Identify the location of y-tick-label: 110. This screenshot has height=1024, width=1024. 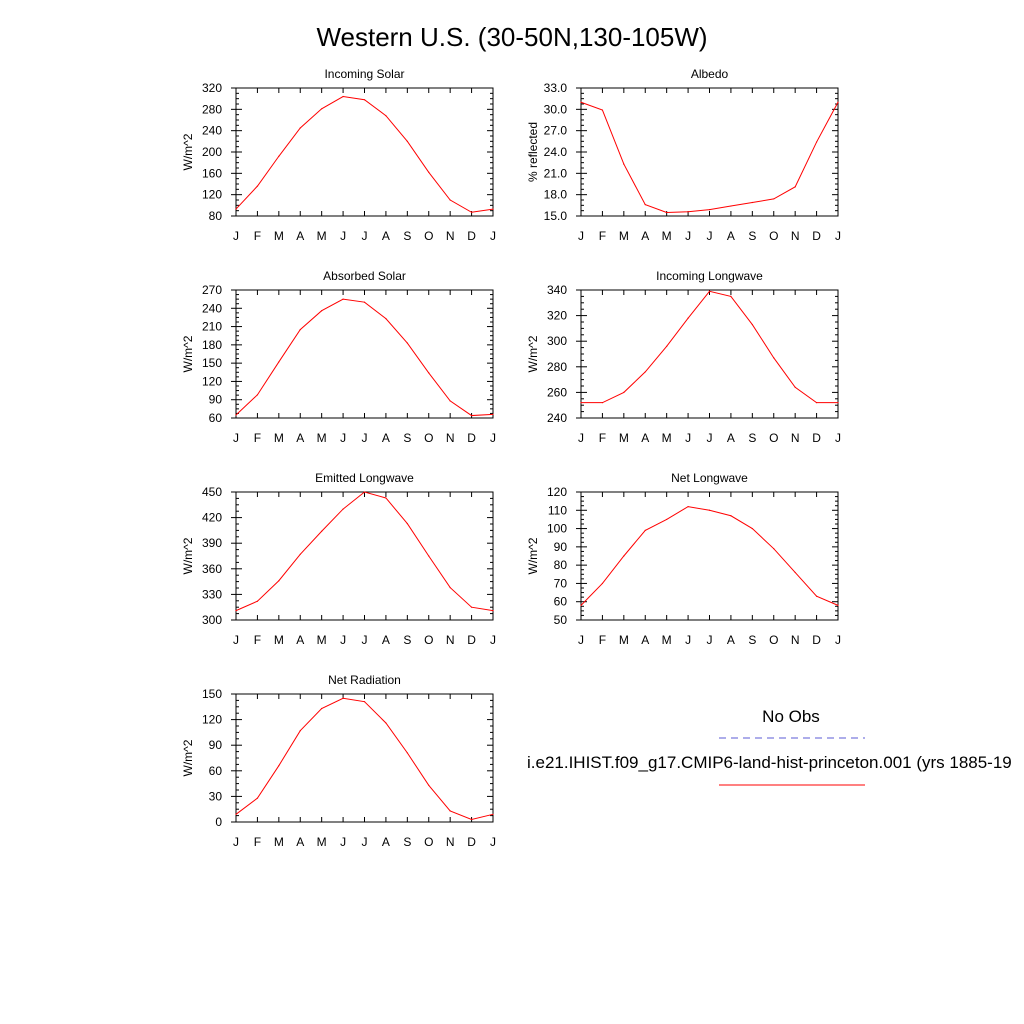
(557, 510).